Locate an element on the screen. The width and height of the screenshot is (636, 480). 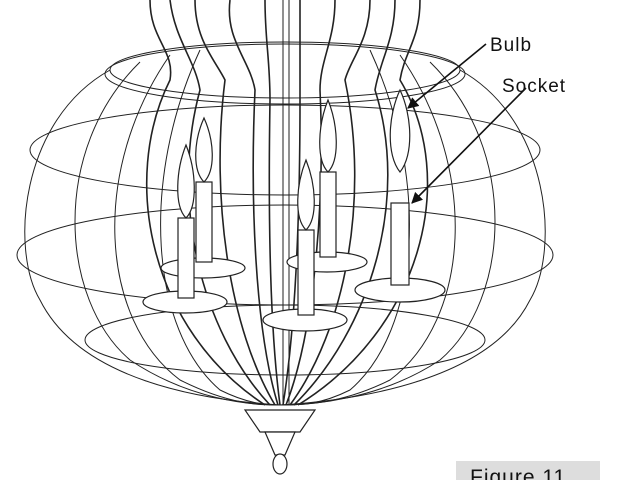
socket-label: Socket is located at coordinates (534, 86).